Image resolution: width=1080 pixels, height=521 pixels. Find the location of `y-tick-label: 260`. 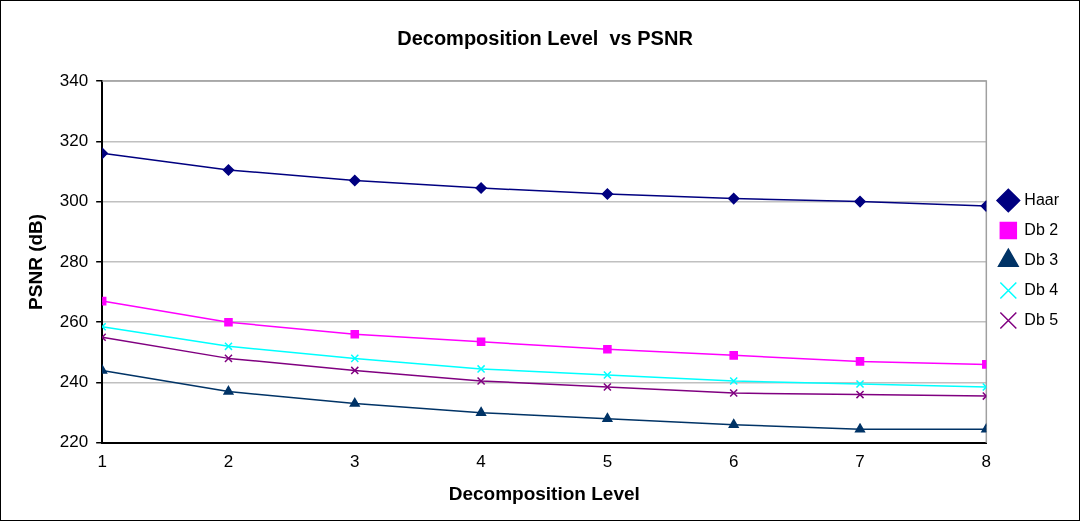

y-tick-label: 260 is located at coordinates (74, 321).